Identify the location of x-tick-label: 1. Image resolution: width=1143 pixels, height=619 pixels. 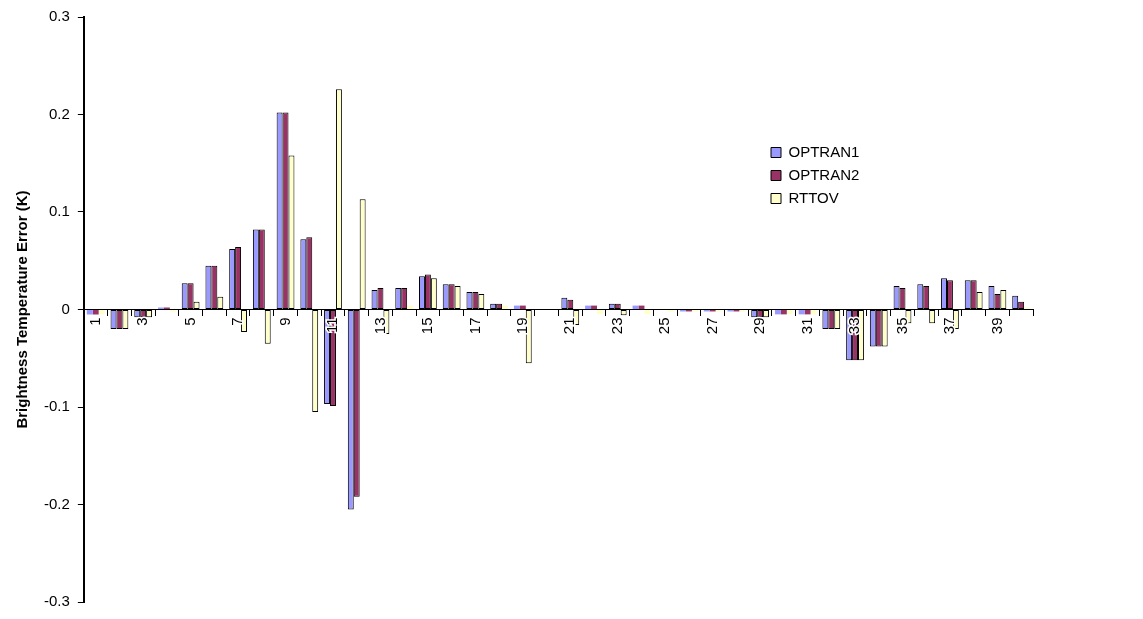
(94, 321).